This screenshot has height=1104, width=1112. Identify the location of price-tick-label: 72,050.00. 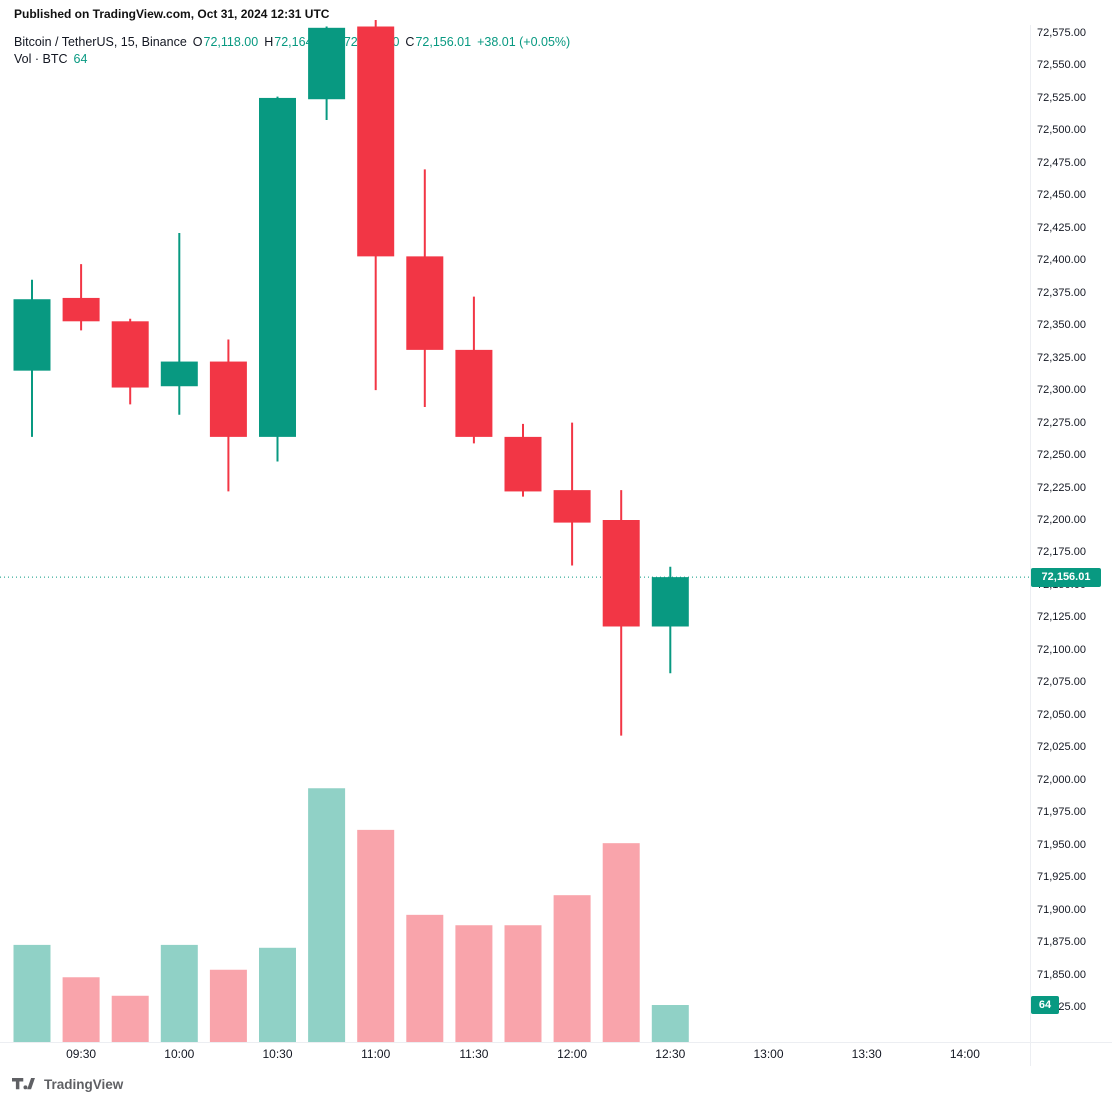
(1061, 714).